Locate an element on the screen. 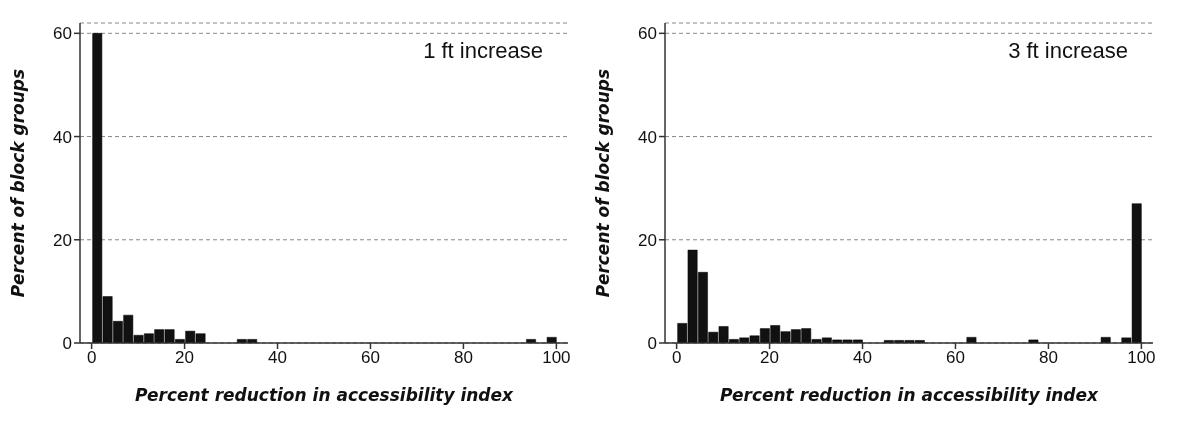 The height and width of the screenshot is (423, 1180). annotation: 1 ft increase is located at coordinates (483, 51).